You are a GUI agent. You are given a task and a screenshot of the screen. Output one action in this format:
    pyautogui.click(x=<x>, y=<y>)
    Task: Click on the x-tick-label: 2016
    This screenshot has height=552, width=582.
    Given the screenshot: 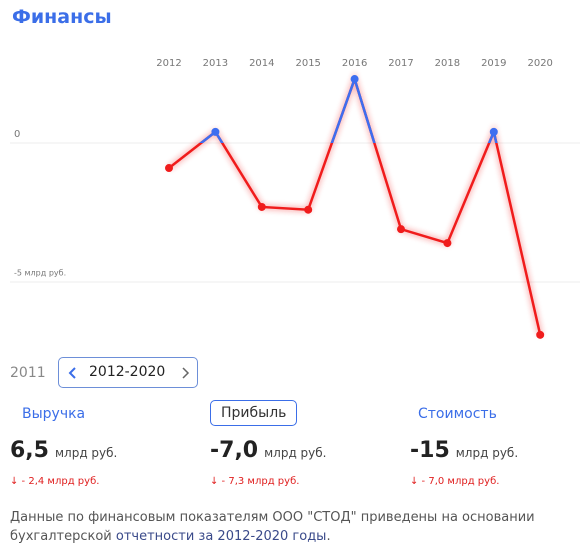 What is the action you would take?
    pyautogui.click(x=354, y=63)
    